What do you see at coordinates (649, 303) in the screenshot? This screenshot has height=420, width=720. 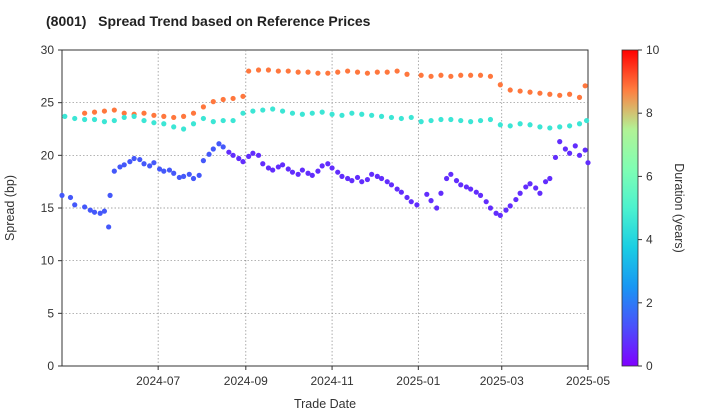 I see `colorbar-tick-label: 2` at bounding box center [649, 303].